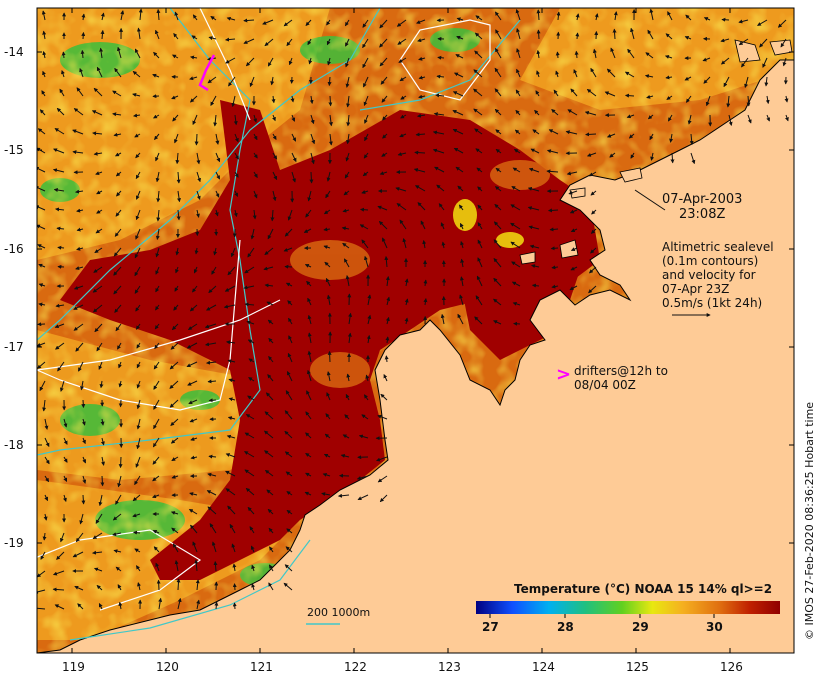  I want to click on y-tick-minus14: -14, so click(14, 52).